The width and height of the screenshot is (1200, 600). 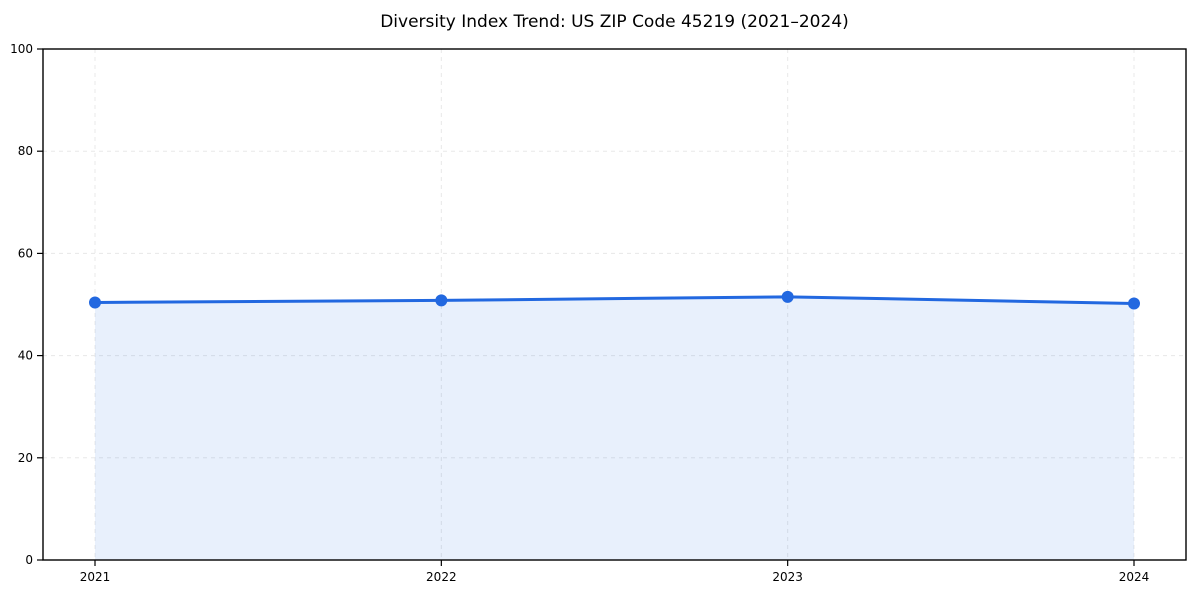 I want to click on trend-line, so click(x=614, y=300).